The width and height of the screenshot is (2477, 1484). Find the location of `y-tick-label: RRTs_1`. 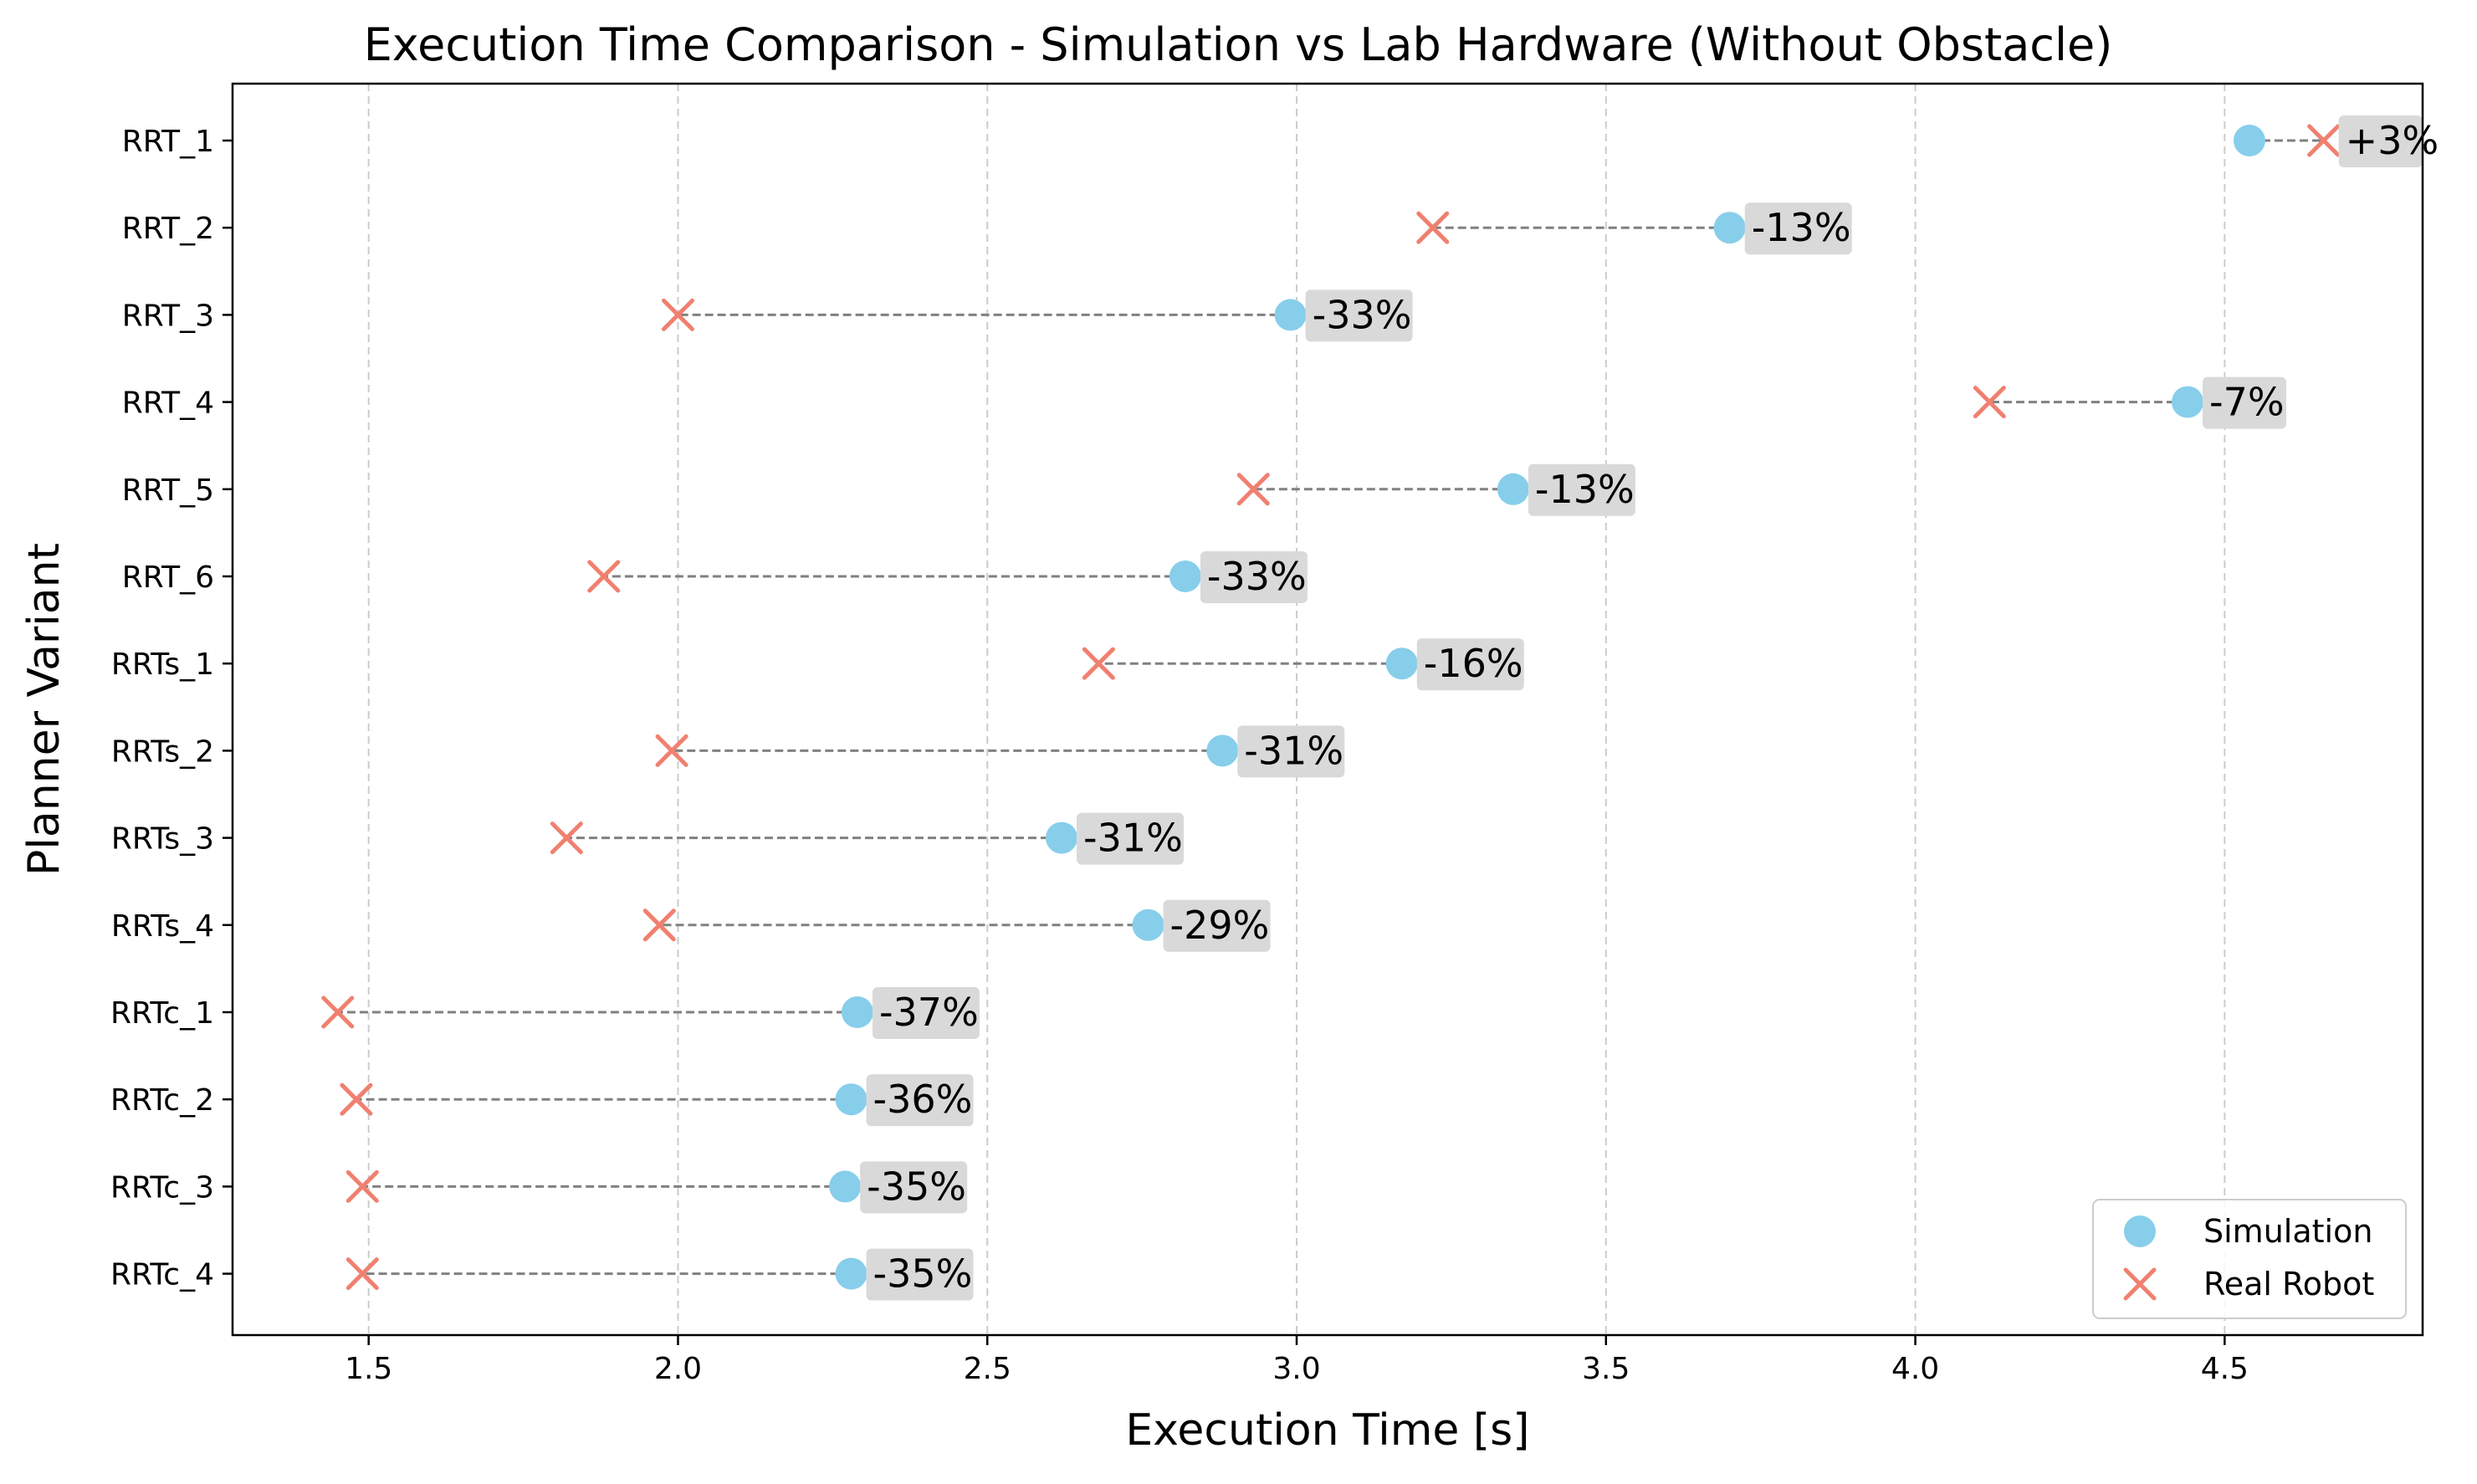

y-tick-label: RRTs_1 is located at coordinates (162, 664).